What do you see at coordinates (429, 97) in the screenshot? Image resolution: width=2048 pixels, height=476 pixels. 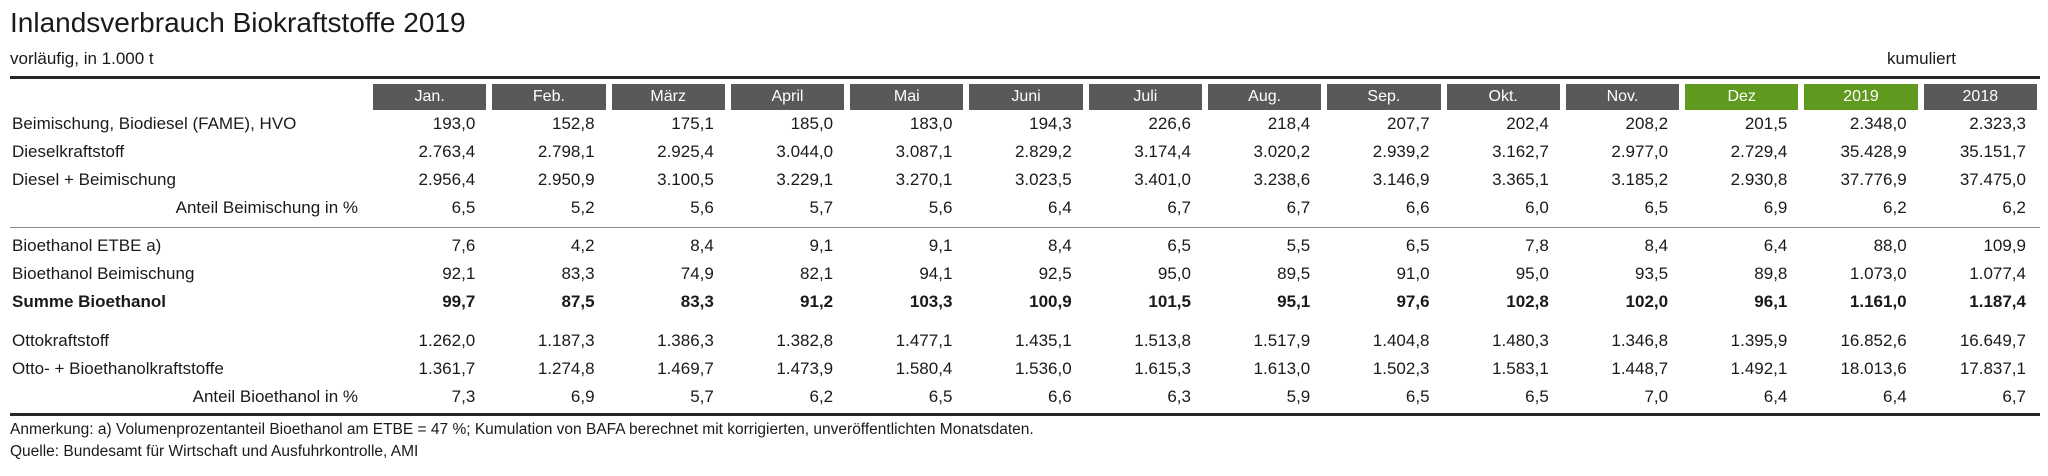 I see `column-header: Jan.` at bounding box center [429, 97].